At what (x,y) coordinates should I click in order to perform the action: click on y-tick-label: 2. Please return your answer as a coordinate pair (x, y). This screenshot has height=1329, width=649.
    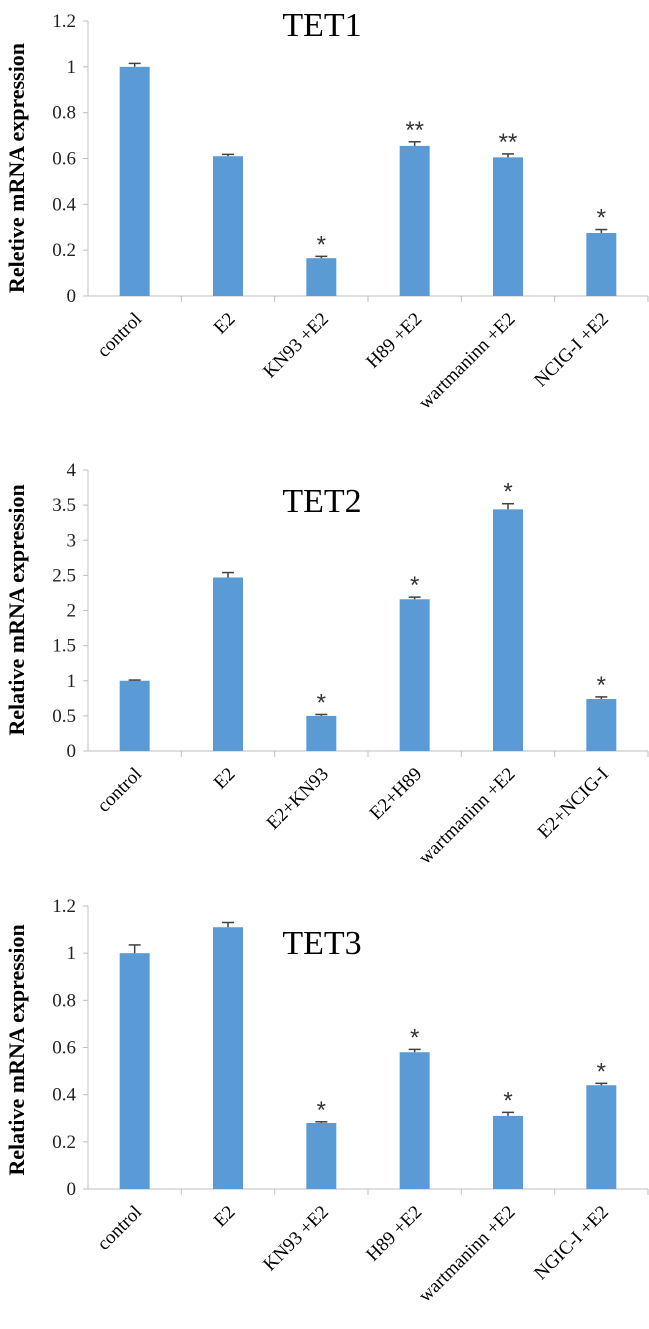
    Looking at the image, I should click on (72, 611).